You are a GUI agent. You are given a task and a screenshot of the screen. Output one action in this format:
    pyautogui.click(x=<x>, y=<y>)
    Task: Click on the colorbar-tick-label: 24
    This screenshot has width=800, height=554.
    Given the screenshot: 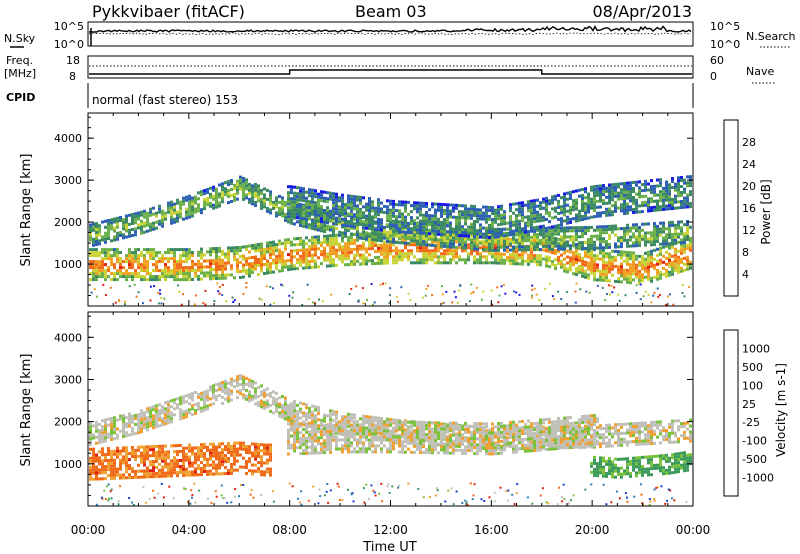 What is the action you would take?
    pyautogui.click(x=749, y=164)
    